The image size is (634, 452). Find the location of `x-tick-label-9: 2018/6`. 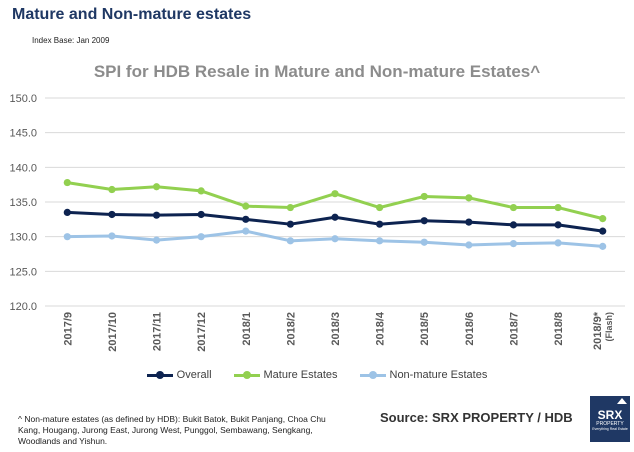

x-tick-label-9: 2018/6 is located at coordinates (470, 329).